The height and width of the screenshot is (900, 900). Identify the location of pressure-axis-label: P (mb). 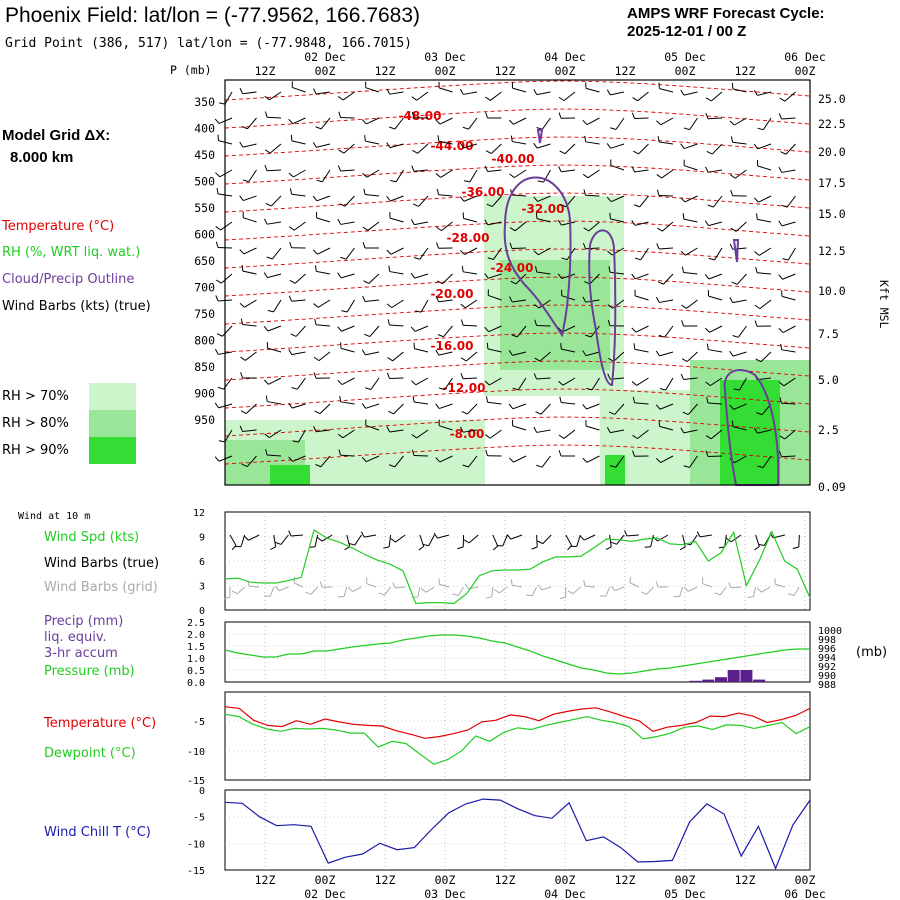
(191, 70).